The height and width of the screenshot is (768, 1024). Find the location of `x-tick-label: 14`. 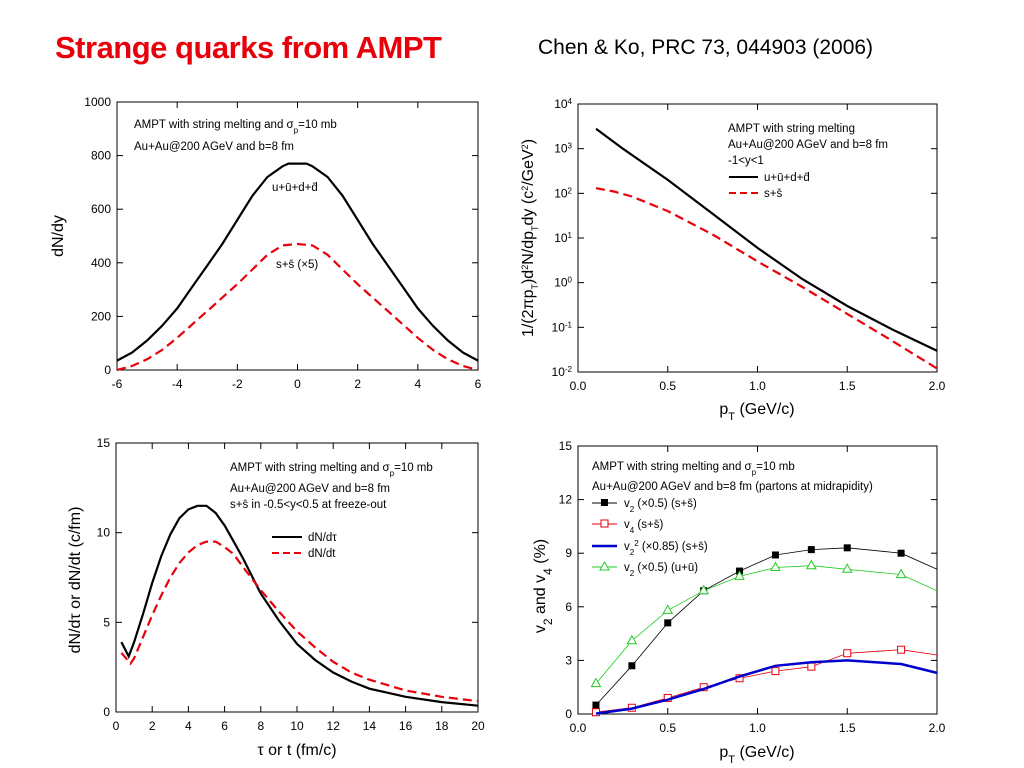

x-tick-label: 14 is located at coordinates (370, 726).